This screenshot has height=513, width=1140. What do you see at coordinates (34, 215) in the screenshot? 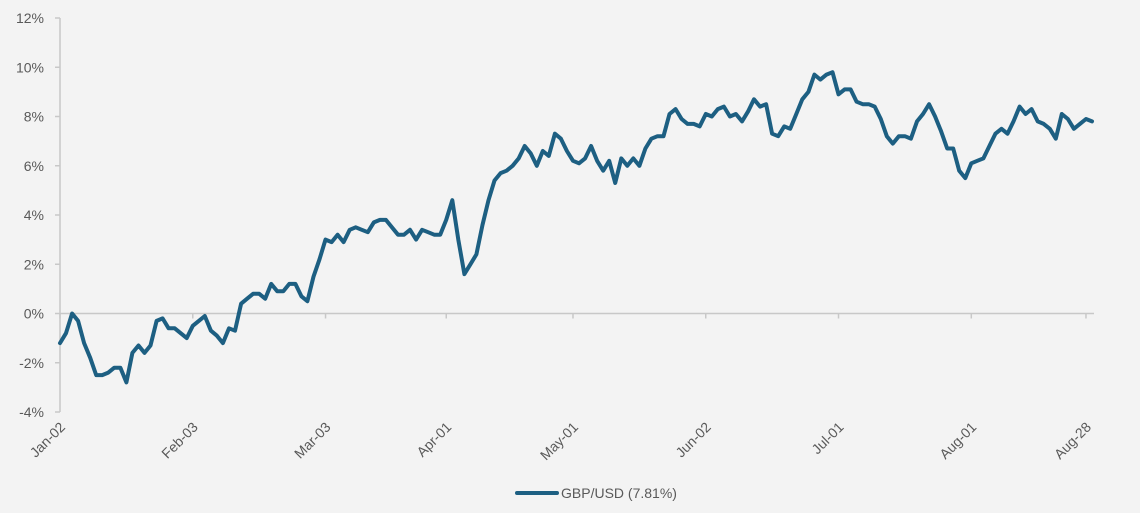
I see `y-tick-label: 4%` at bounding box center [34, 215].